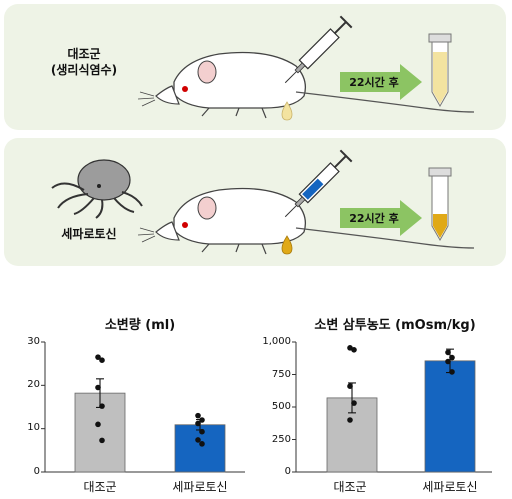 This screenshot has width=512, height=499. I want to click on control-label: 대조군 (생리식염수), so click(84, 62).